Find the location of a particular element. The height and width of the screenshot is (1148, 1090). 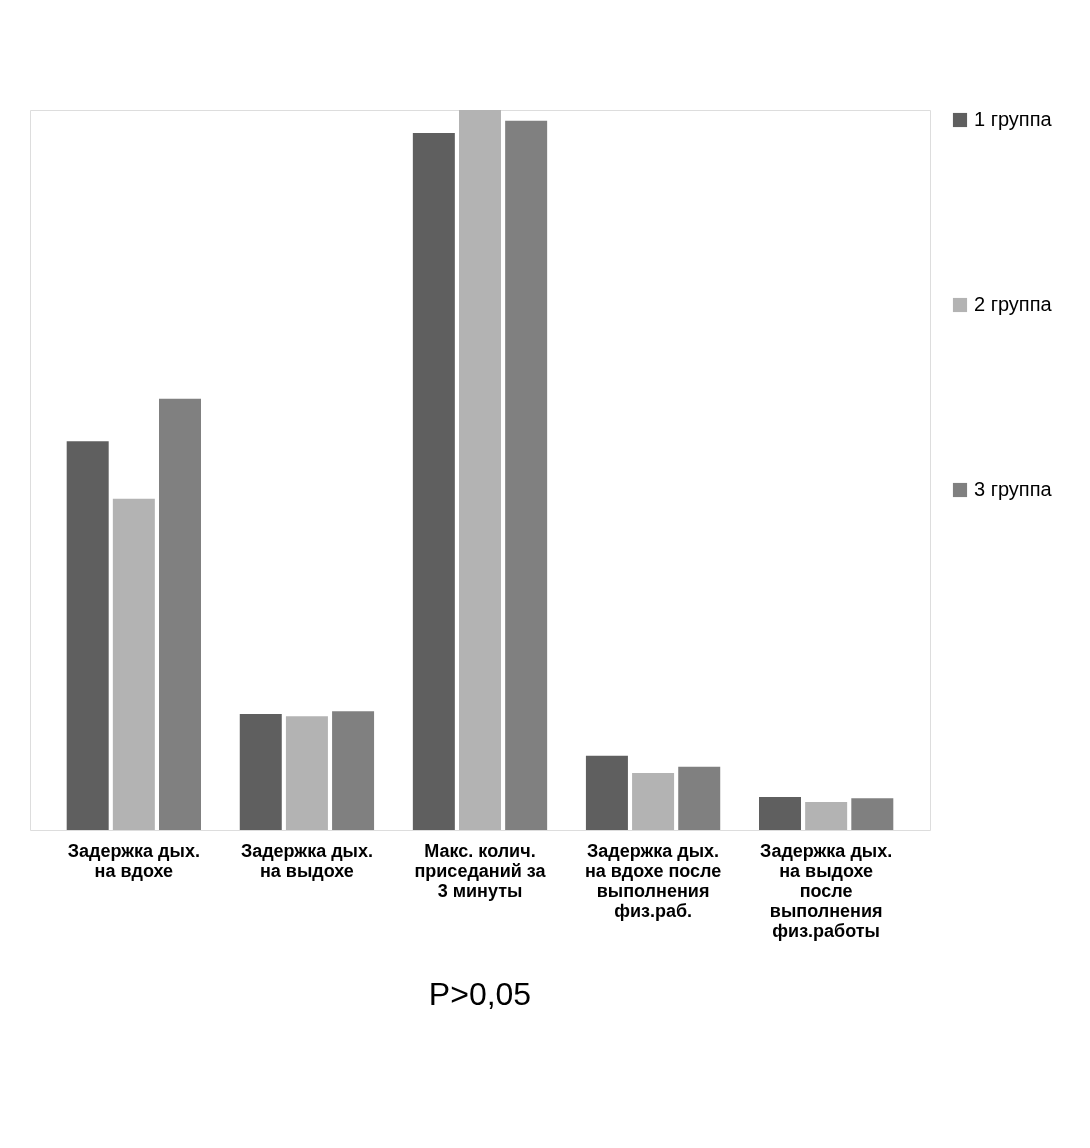

legend-label: 3 группа is located at coordinates (1013, 489).